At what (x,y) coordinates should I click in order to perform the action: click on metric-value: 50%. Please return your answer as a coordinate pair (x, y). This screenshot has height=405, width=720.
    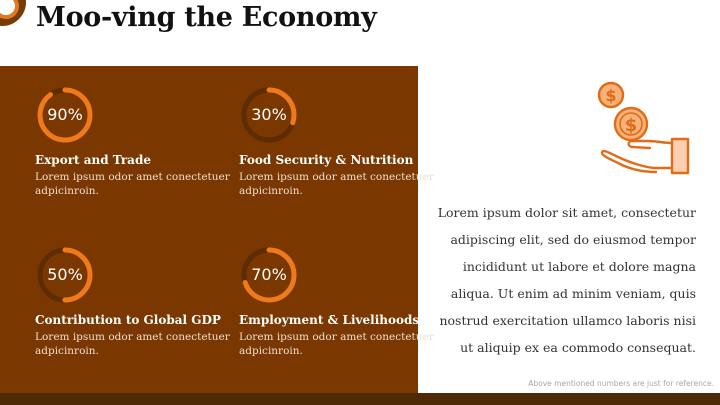
    Looking at the image, I should click on (65, 274).